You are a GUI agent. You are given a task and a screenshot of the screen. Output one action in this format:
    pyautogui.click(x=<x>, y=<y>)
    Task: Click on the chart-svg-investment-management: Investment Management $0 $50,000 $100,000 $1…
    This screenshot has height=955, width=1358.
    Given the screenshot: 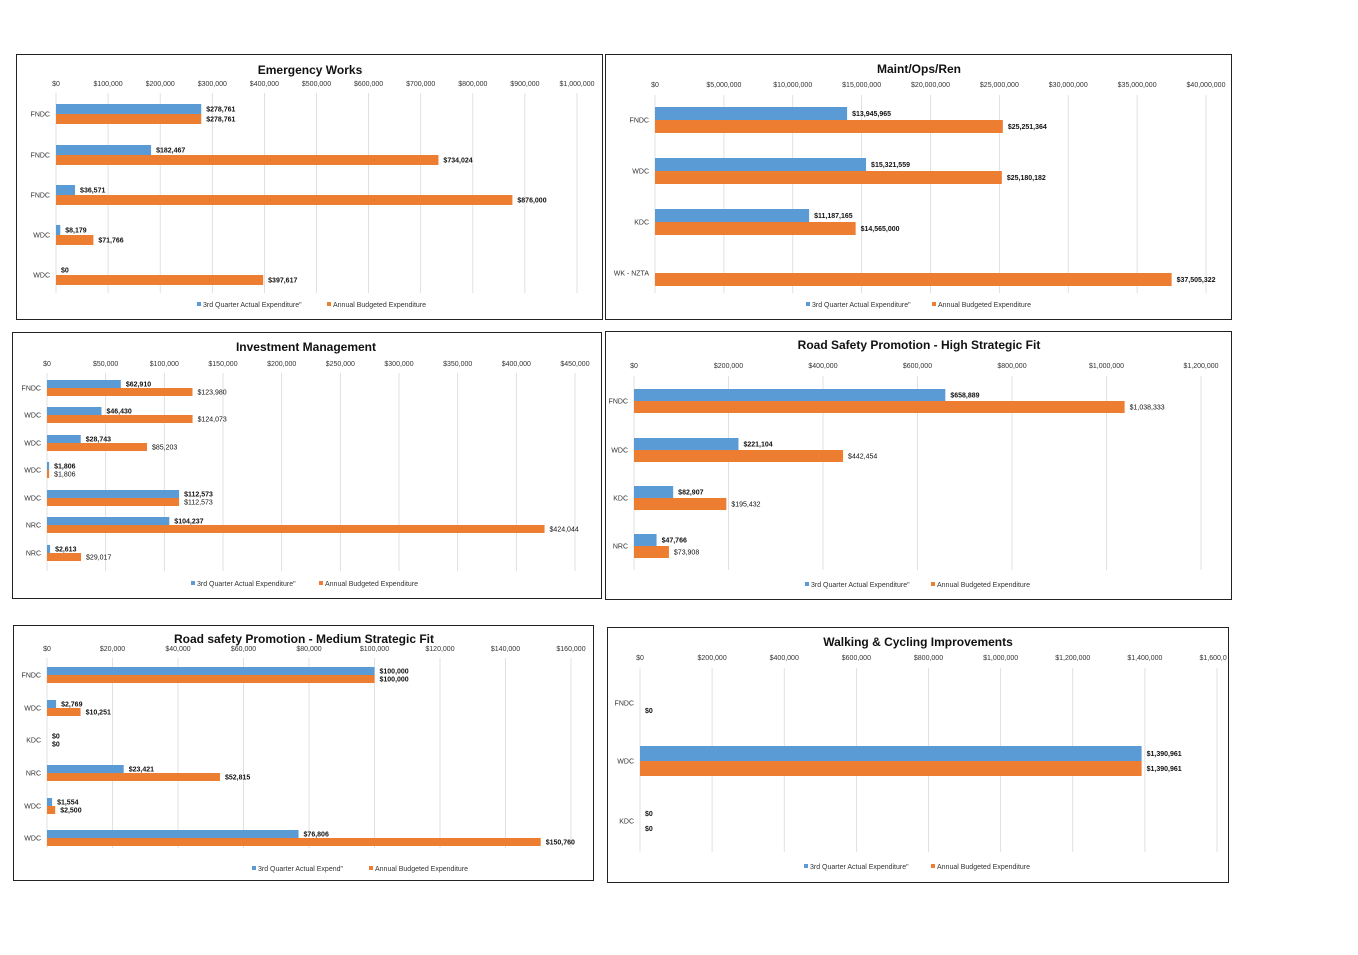 What is the action you would take?
    pyautogui.click(x=306, y=464)
    